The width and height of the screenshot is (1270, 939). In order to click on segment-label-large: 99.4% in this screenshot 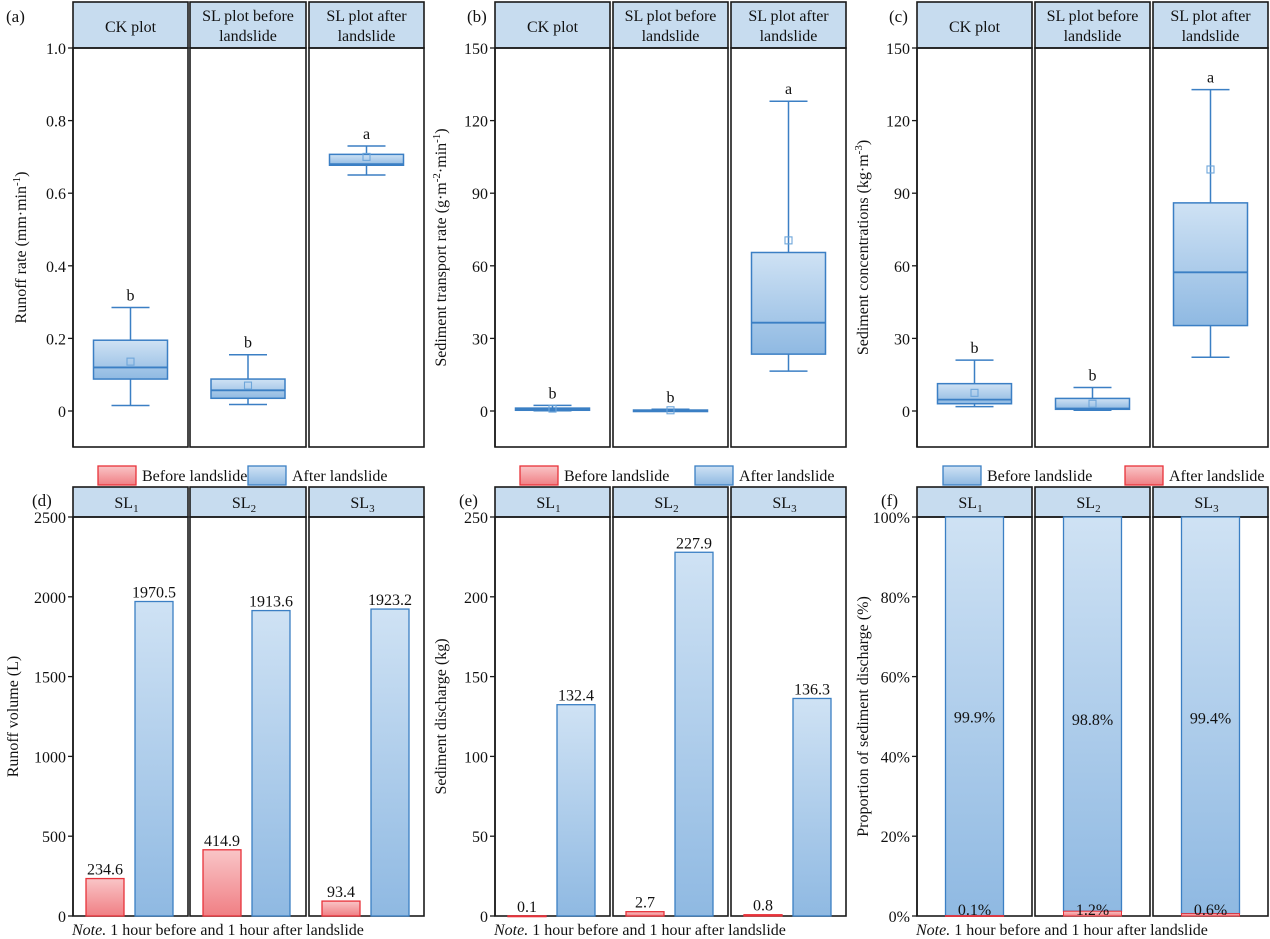, I will do `click(1210, 719)`.